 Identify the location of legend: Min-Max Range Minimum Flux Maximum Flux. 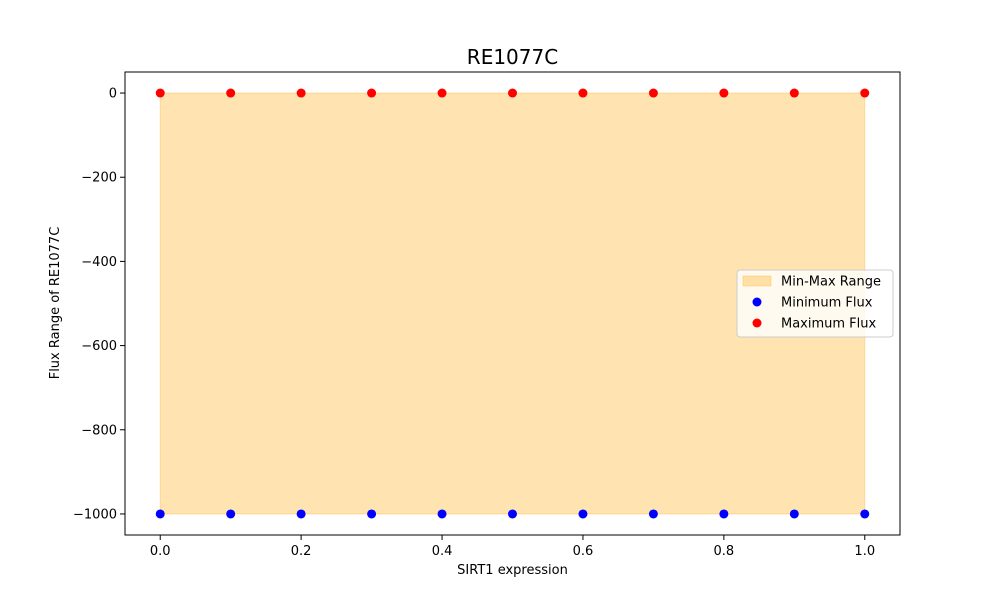
(815, 303).